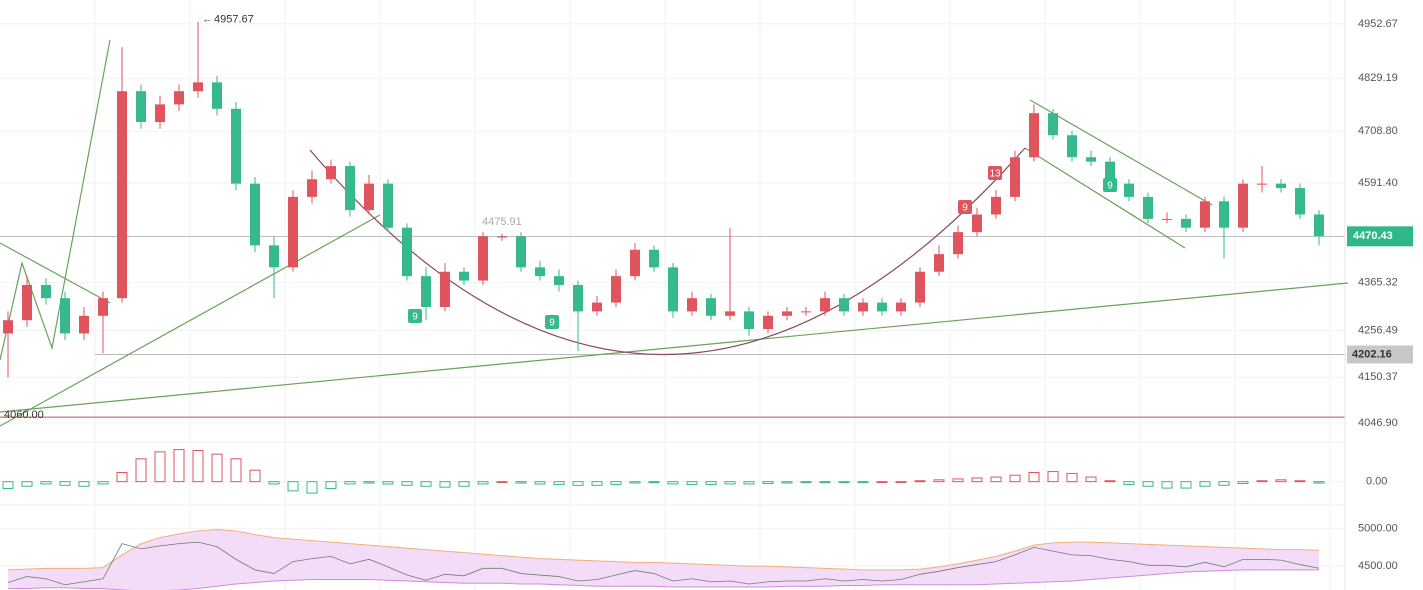 Image resolution: width=1423 pixels, height=590 pixels. What do you see at coordinates (1378, 566) in the screenshot?
I see `band-tick-label: 4500.00` at bounding box center [1378, 566].